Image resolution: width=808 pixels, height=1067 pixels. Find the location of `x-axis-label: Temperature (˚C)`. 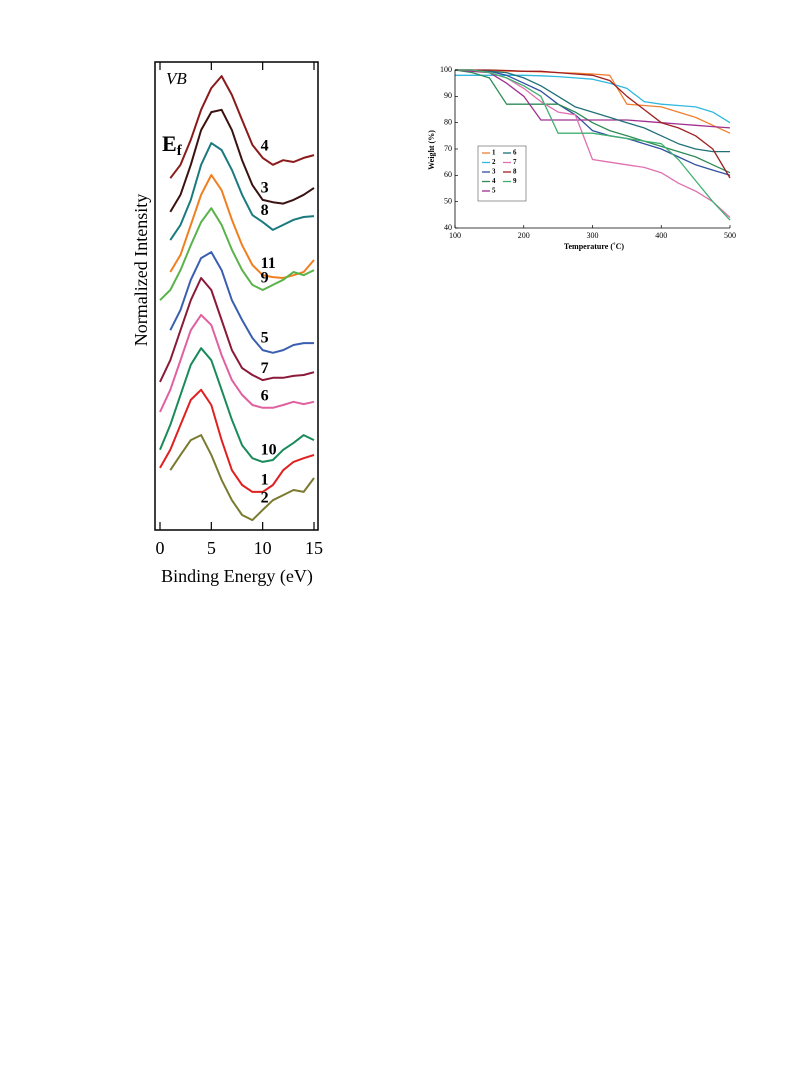

x-axis-label: Temperature (˚C) is located at coordinates (594, 246).